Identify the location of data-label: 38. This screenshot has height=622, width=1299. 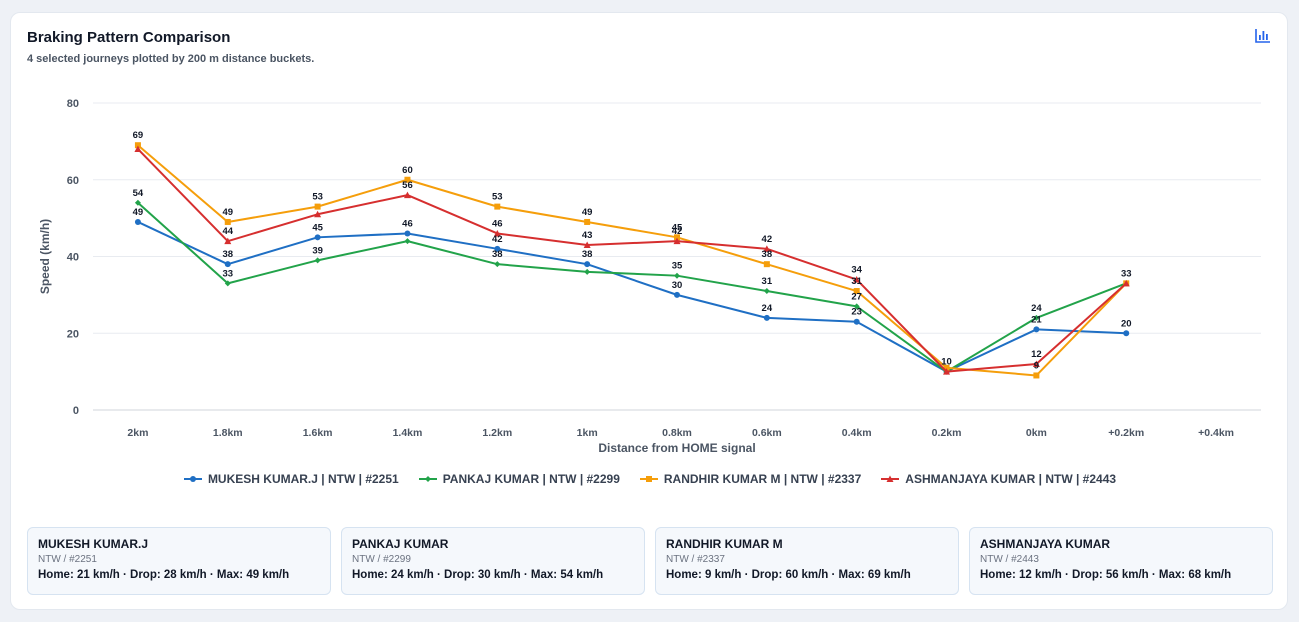
(767, 254).